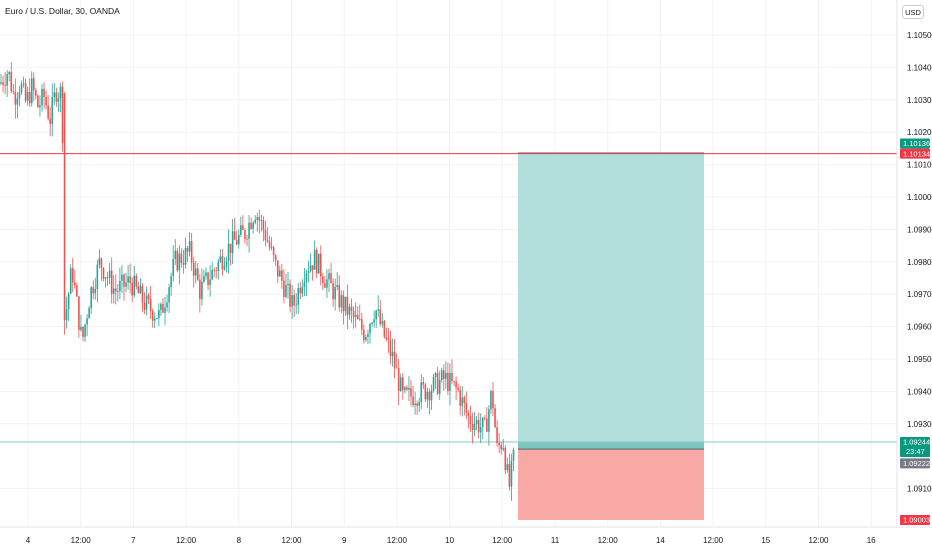 The image size is (932, 550). Describe the element at coordinates (62, 11) in the screenshot. I see `symbol-title: Euro / U.S. Dollar, 30, OANDA` at that location.